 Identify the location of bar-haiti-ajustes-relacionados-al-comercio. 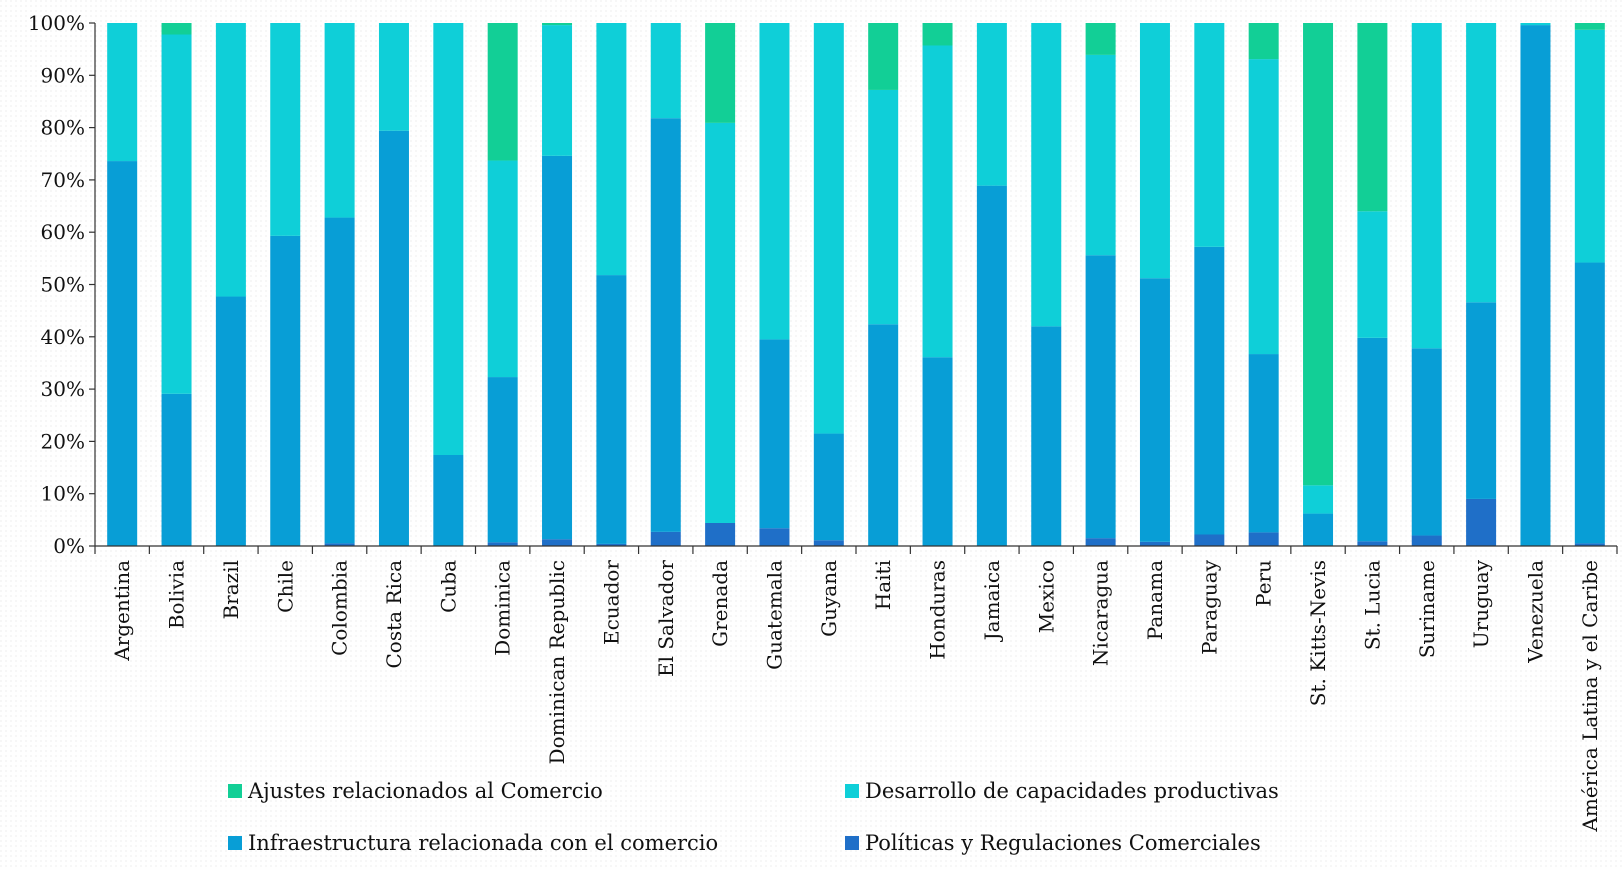
(883, 56).